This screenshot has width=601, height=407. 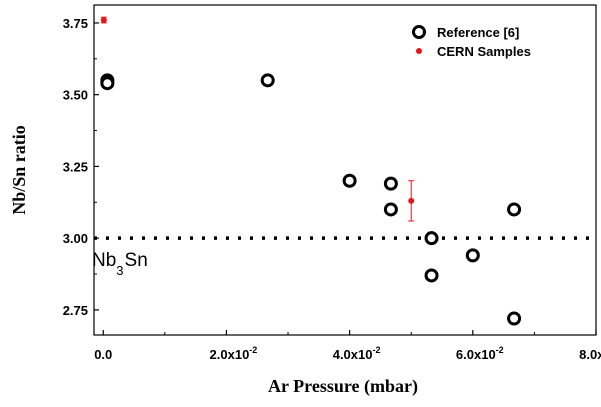 What do you see at coordinates (75, 238) in the screenshot?
I see `y-tick-label: 3.00` at bounding box center [75, 238].